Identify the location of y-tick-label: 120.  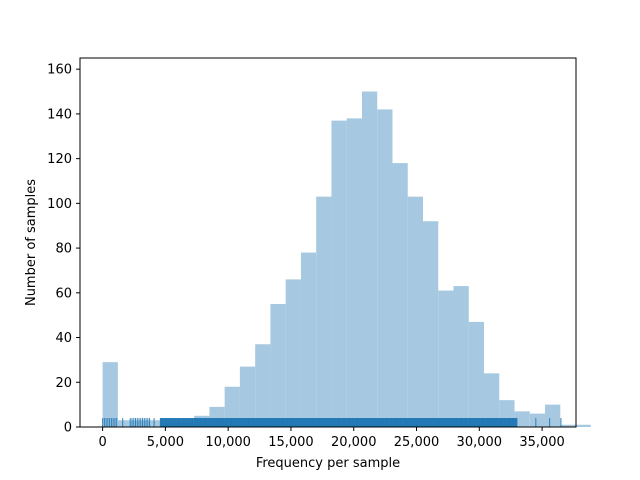
(59, 159).